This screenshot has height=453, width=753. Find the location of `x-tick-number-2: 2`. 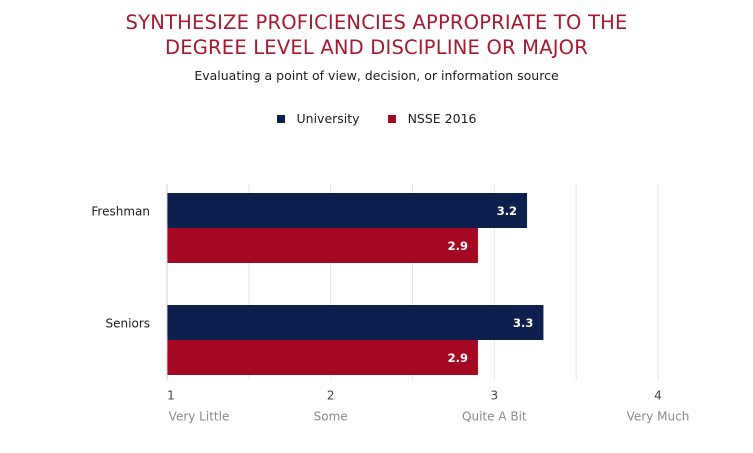

x-tick-number-2: 2 is located at coordinates (331, 396).